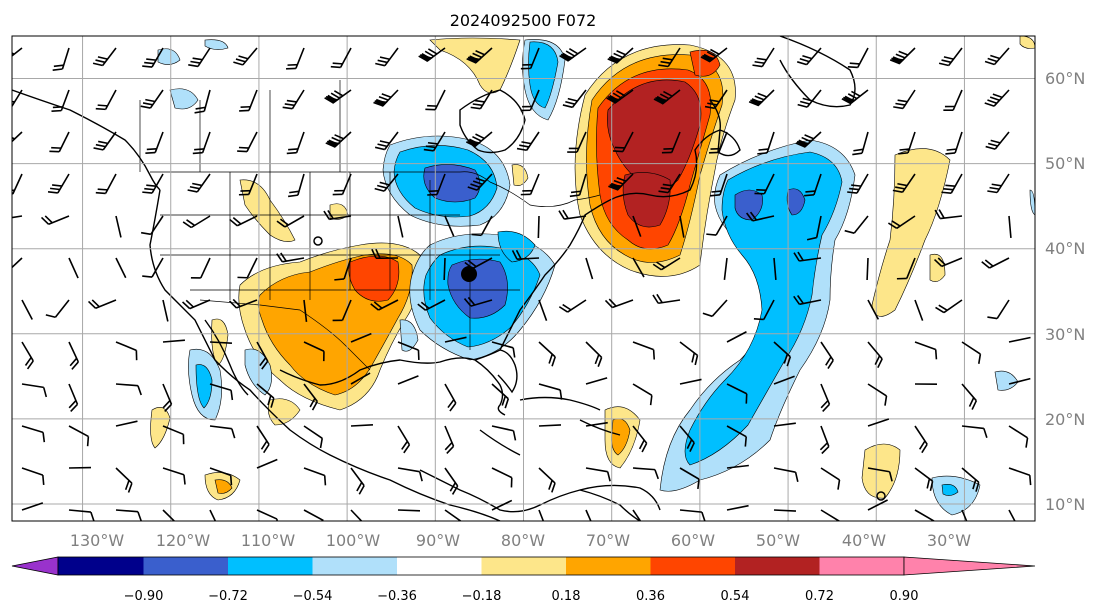 The height and width of the screenshot is (615, 1105). I want to click on warm-region-canada-max, so click(654, 134).